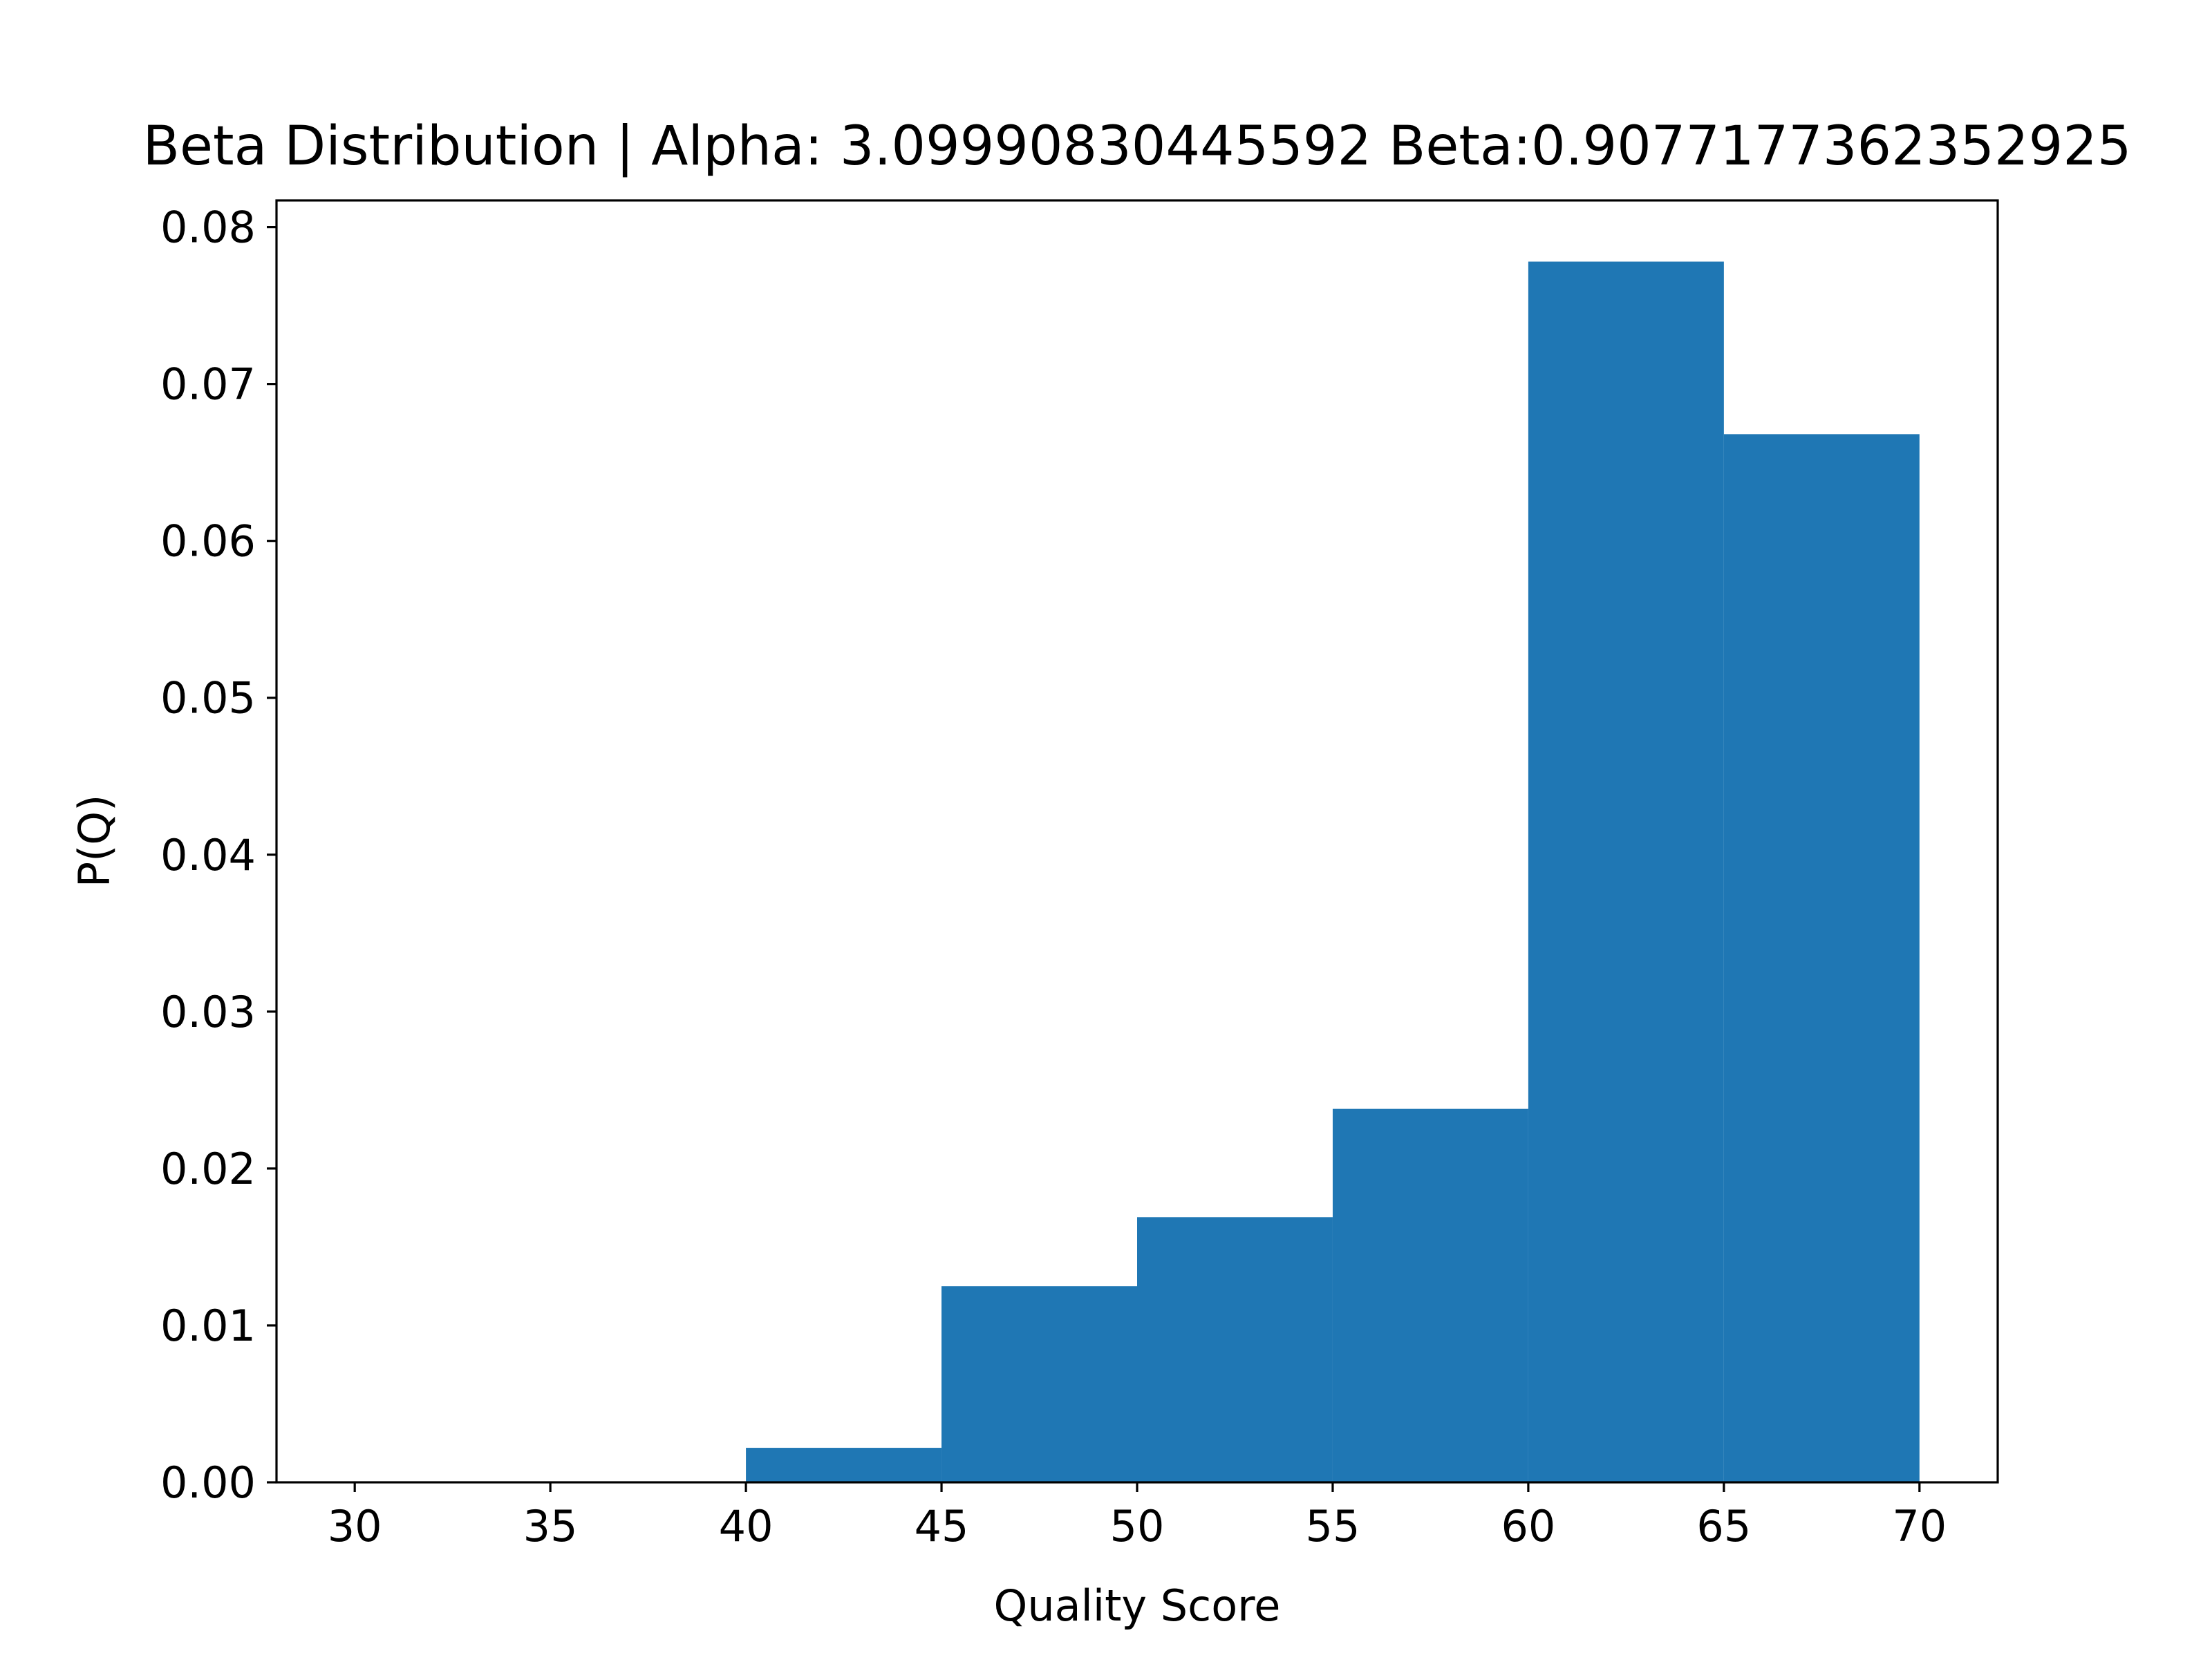 Image resolution: width=2212 pixels, height=1662 pixels. Describe the element at coordinates (208, 1012) in the screenshot. I see `y-tick-label: 0.03` at that location.